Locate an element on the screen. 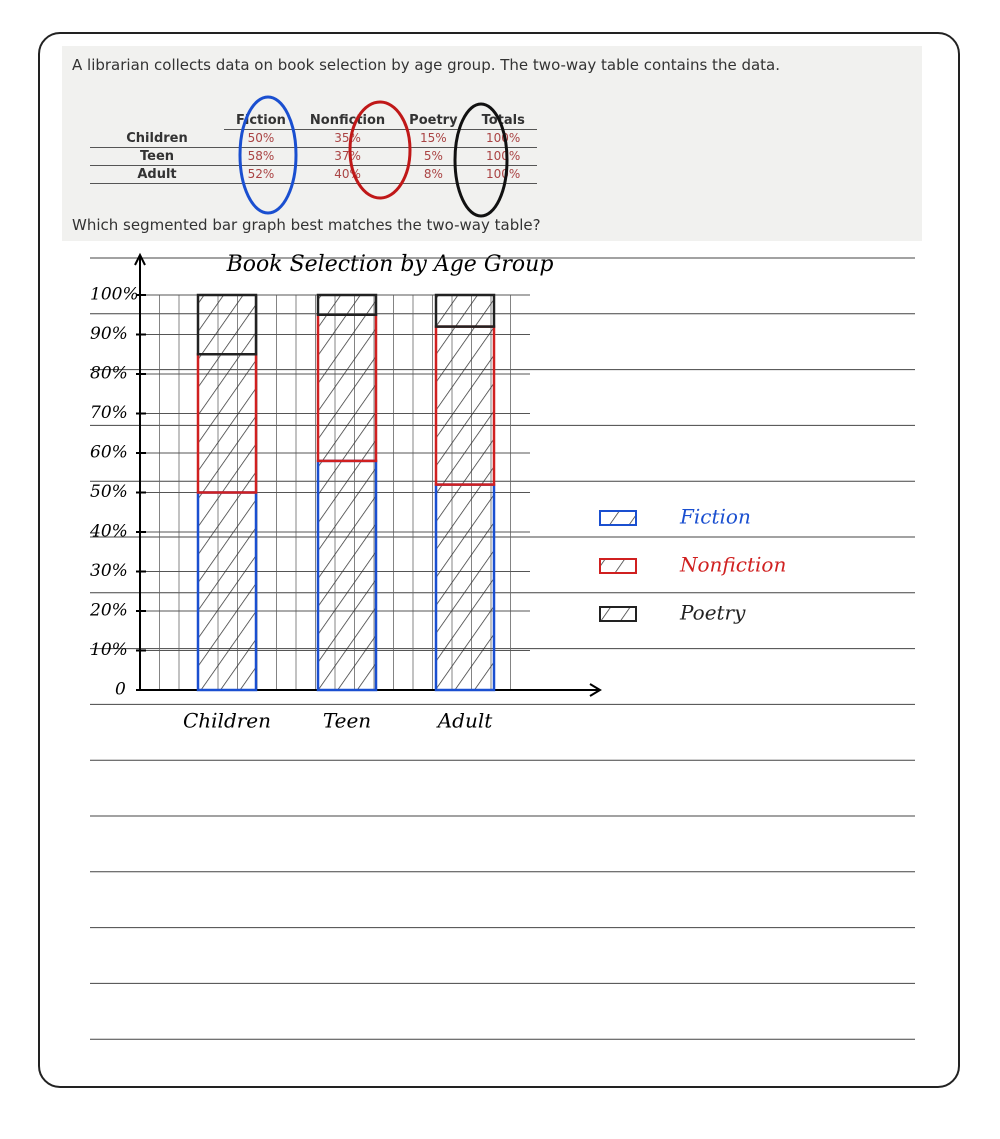  x-tick-label: Adult is located at coordinates (465, 721).